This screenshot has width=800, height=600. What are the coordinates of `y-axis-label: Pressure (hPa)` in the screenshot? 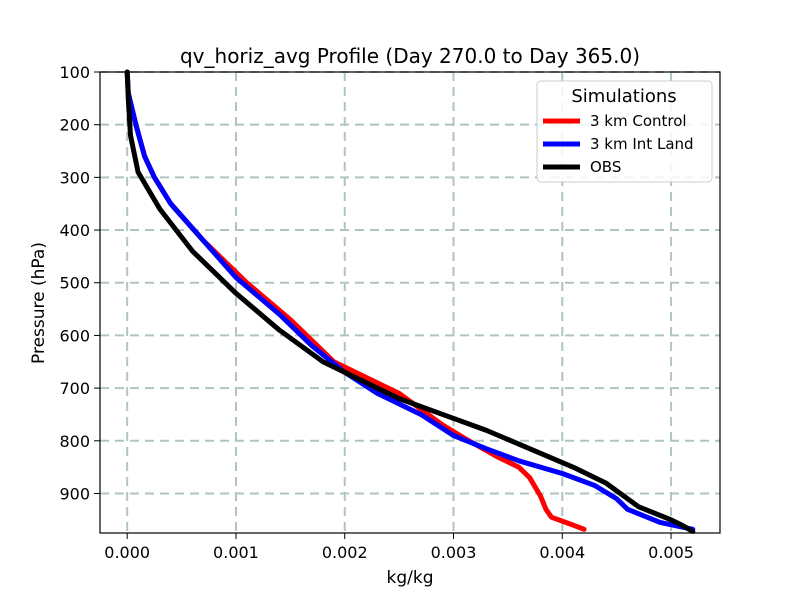 It's located at (39, 303).